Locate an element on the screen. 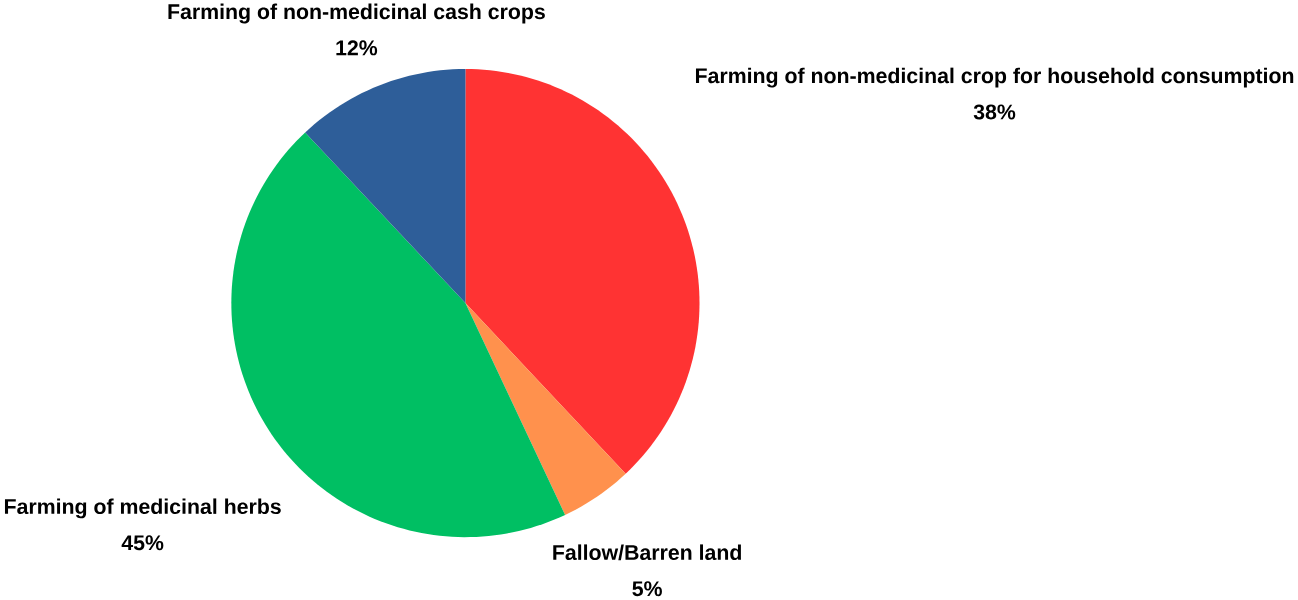  data-label: 38% is located at coordinates (994, 112).